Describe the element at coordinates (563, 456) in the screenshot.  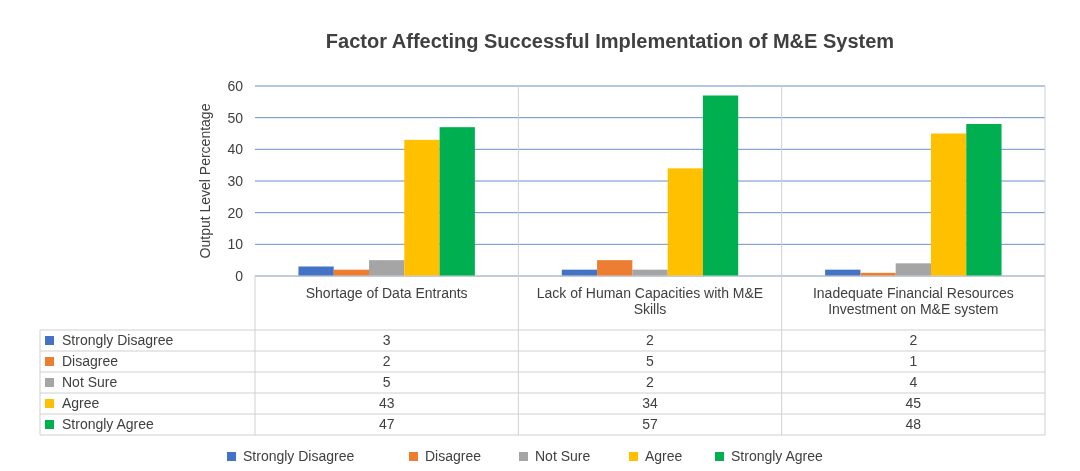
I see `legend-label: Not Sure` at that location.